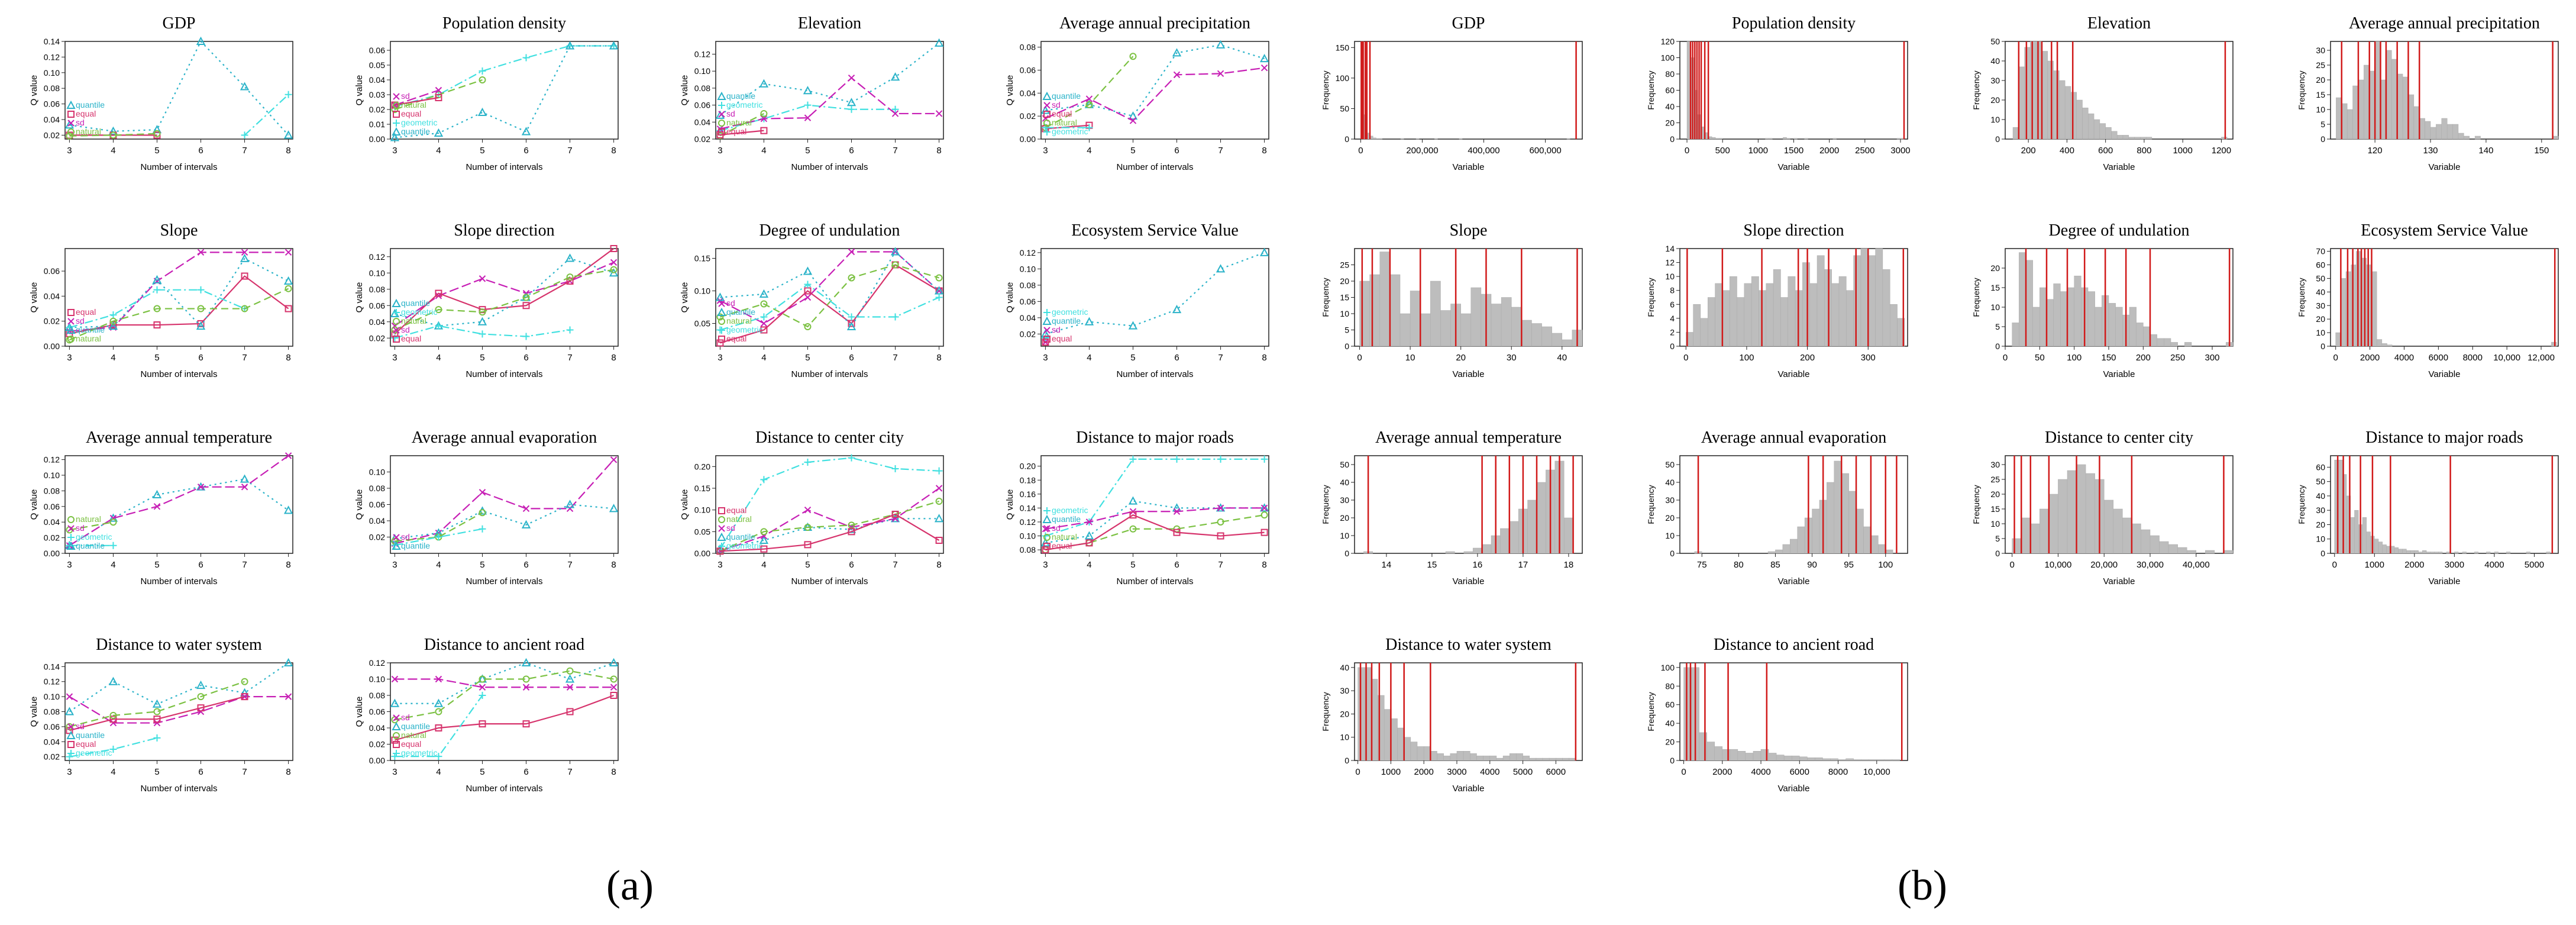 This screenshot has height=925, width=2576. I want to click on plot-frame, so click(2444, 297).